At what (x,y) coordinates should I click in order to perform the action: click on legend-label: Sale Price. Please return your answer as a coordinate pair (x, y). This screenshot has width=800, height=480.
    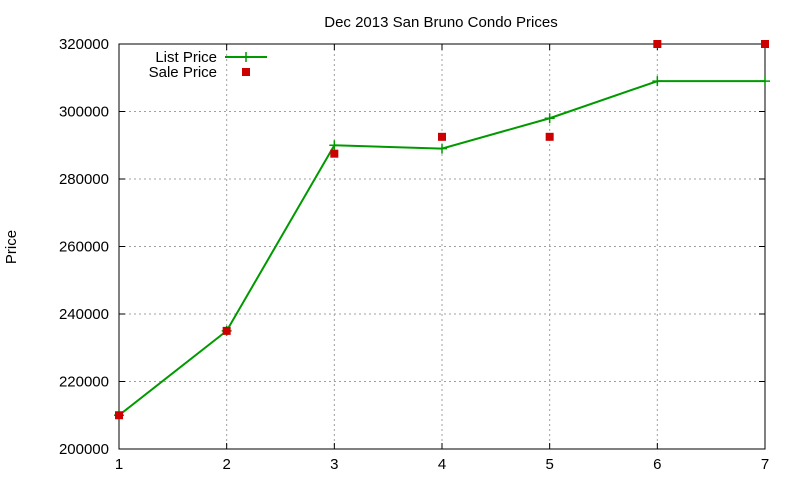
    Looking at the image, I should click on (183, 72).